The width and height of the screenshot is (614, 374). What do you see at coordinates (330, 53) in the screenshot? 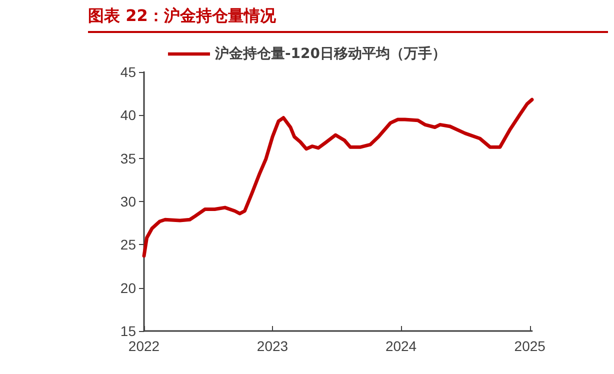
I see `legend-label: 沪金持仓量-120日移动平均（万手）` at bounding box center [330, 53].